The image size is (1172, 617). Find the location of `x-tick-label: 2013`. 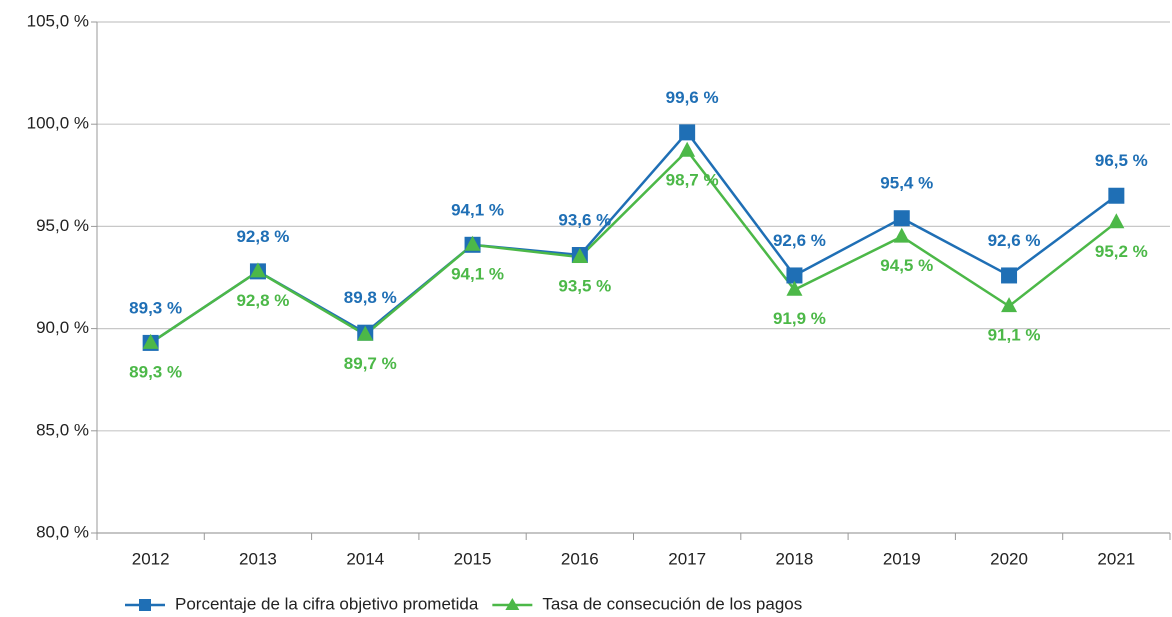

x-tick-label: 2013 is located at coordinates (258, 558).